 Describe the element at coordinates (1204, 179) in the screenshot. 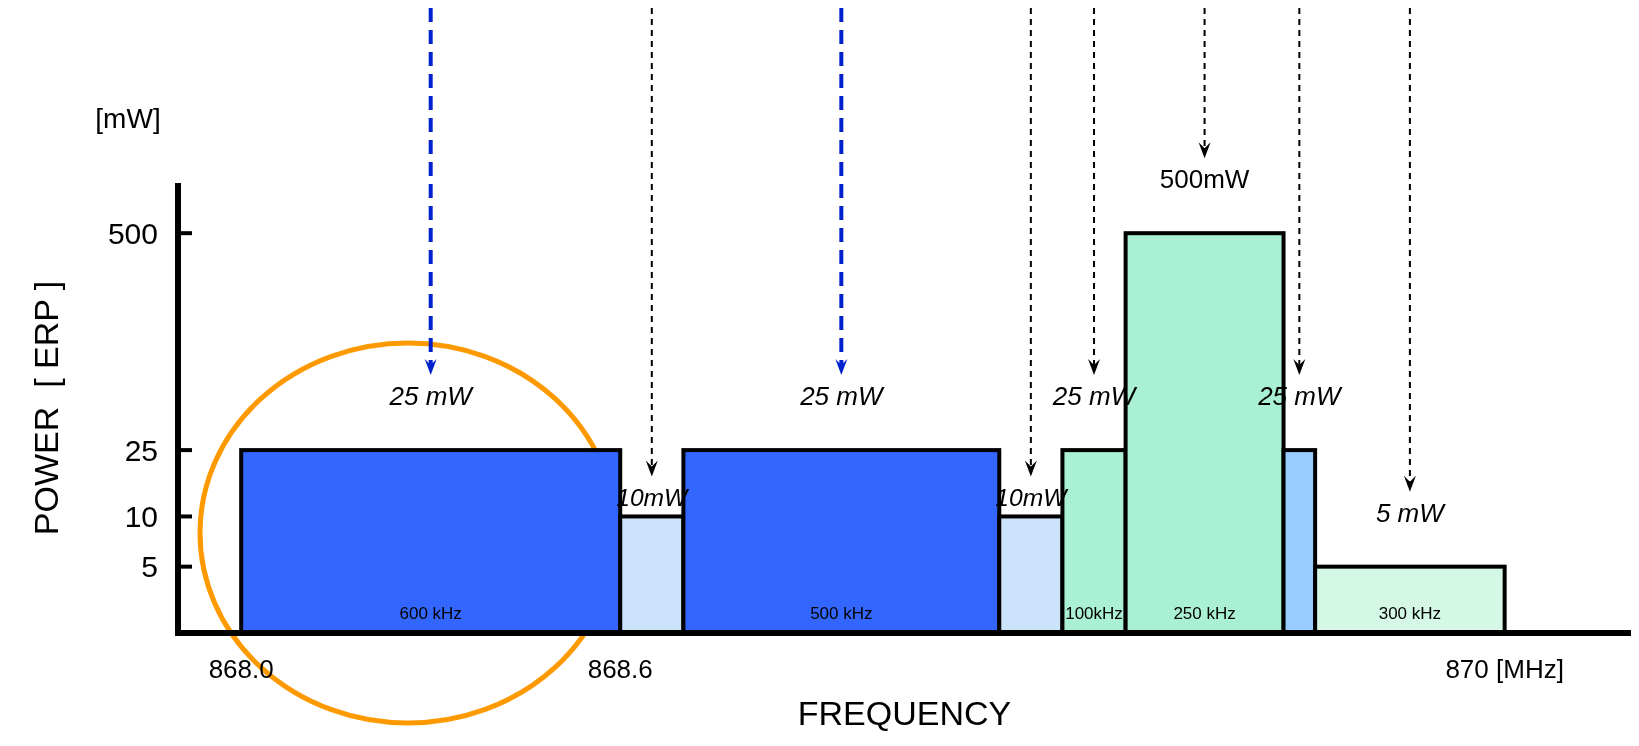

I see `data-label: 500mW` at that location.